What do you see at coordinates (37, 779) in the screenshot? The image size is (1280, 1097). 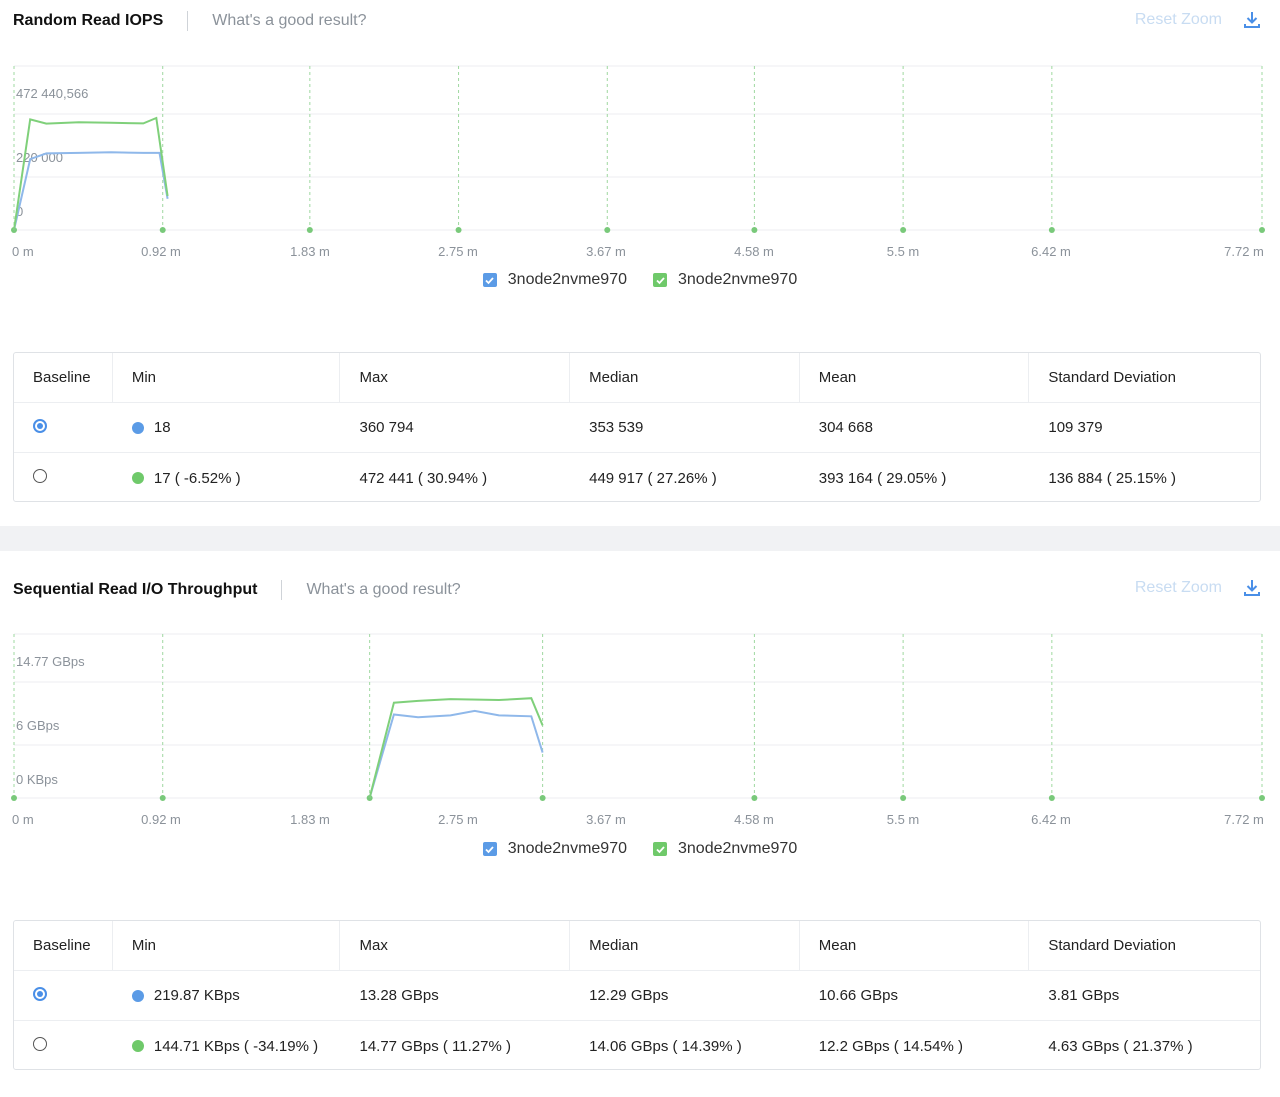 I see `y-tick-label: 0 KBps` at bounding box center [37, 779].